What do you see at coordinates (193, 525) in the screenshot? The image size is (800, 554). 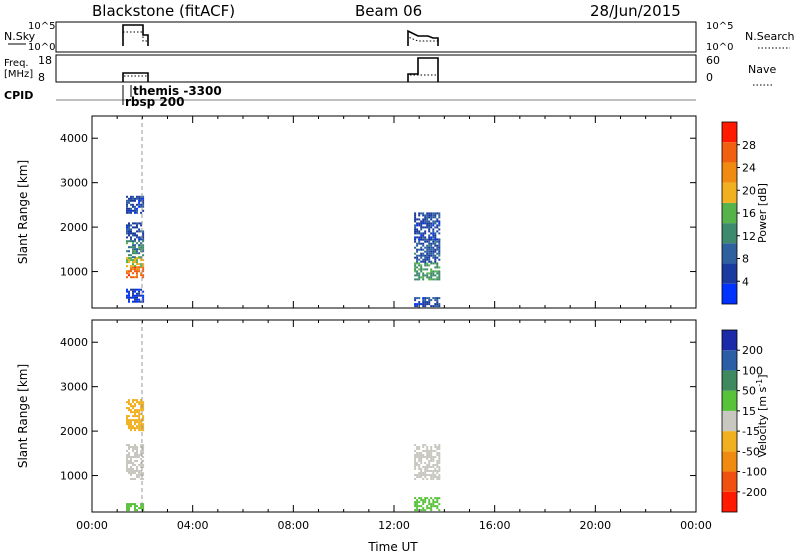 I see `time-tick-label: 04:00` at bounding box center [193, 525].